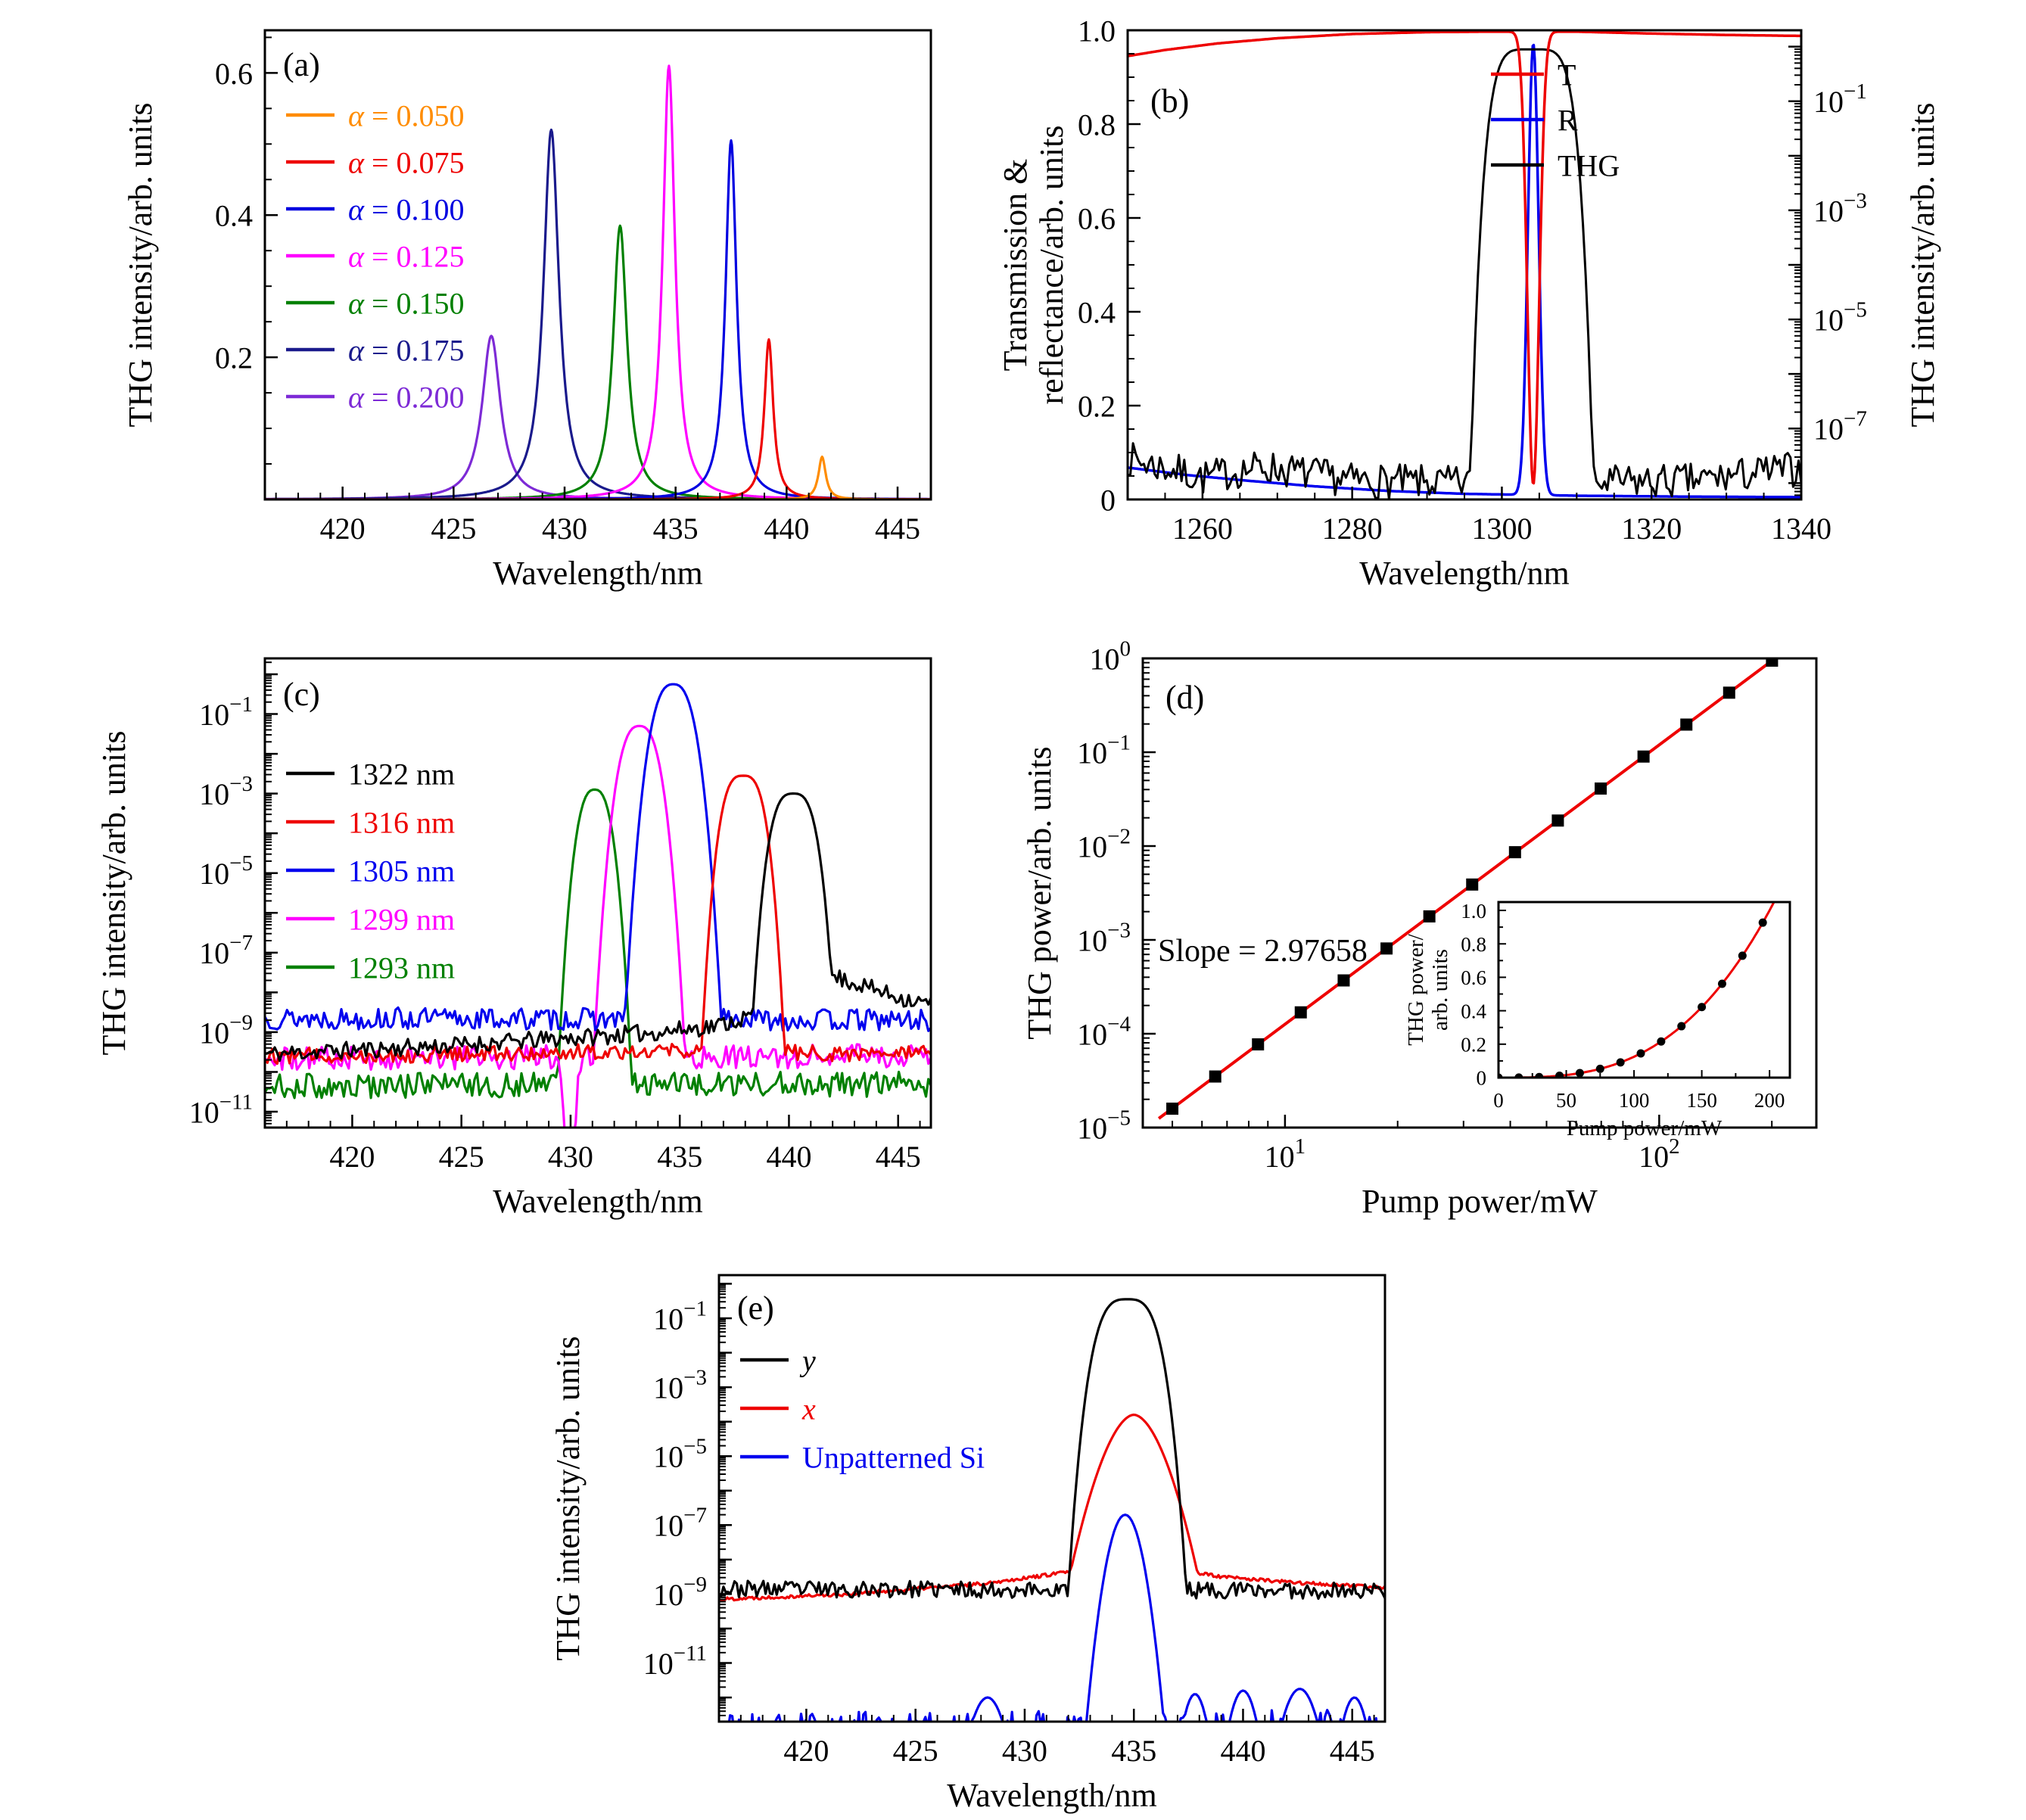 This screenshot has width=2026, height=1820. I want to click on e-legend-label-2: Unpatterned Si, so click(893, 1457).